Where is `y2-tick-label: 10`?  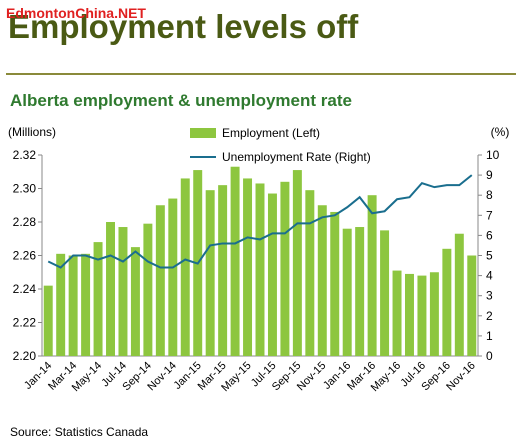
y2-tick-label: 10 is located at coordinates (493, 155).